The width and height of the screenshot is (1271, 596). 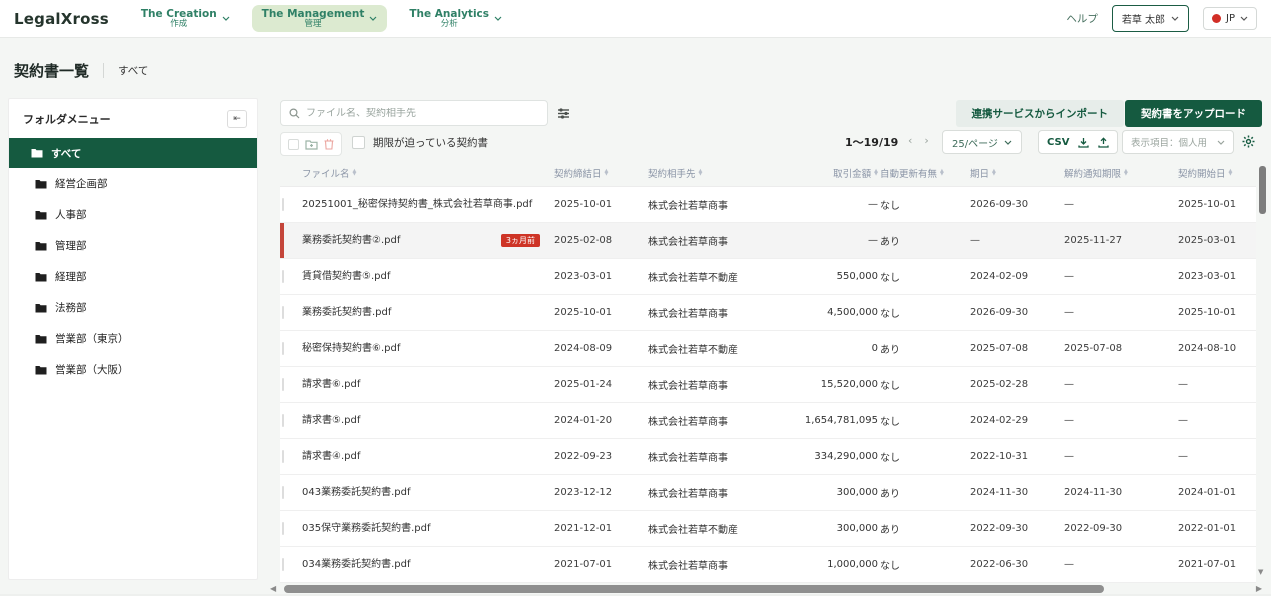 What do you see at coordinates (1082, 19) in the screenshot?
I see `help-link: ヘルプ` at bounding box center [1082, 19].